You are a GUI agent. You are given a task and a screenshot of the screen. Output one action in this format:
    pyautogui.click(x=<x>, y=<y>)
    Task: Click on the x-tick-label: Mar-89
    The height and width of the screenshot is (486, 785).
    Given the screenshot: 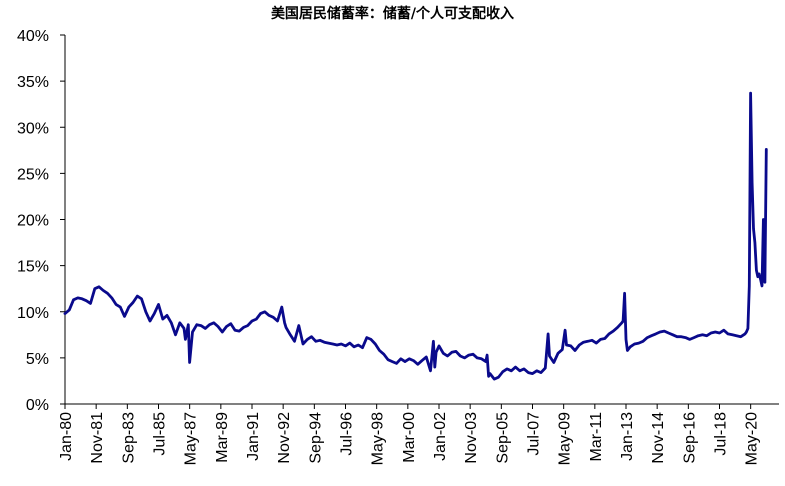 What is the action you would take?
    pyautogui.click(x=222, y=437)
    